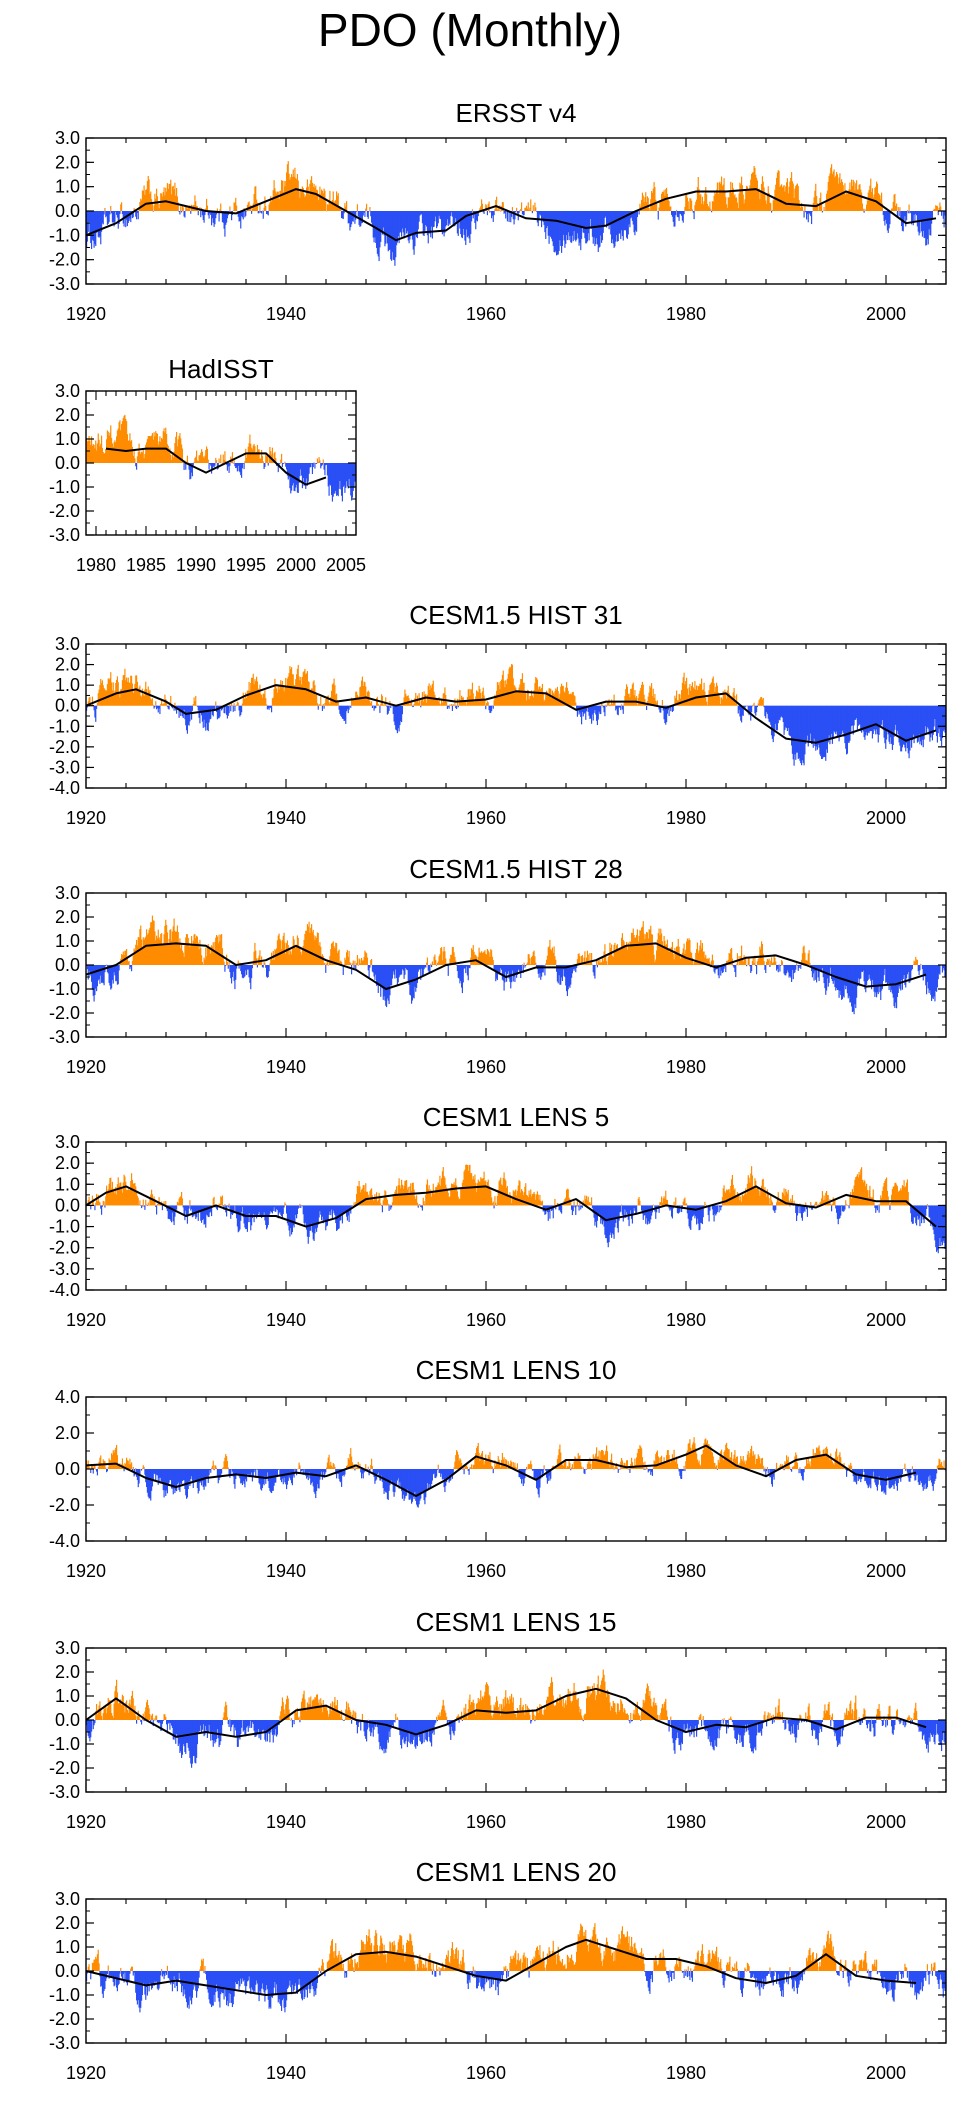 This screenshot has height=2105, width=974. What do you see at coordinates (246, 565) in the screenshot?
I see `x-tick-label: 1995` at bounding box center [246, 565].